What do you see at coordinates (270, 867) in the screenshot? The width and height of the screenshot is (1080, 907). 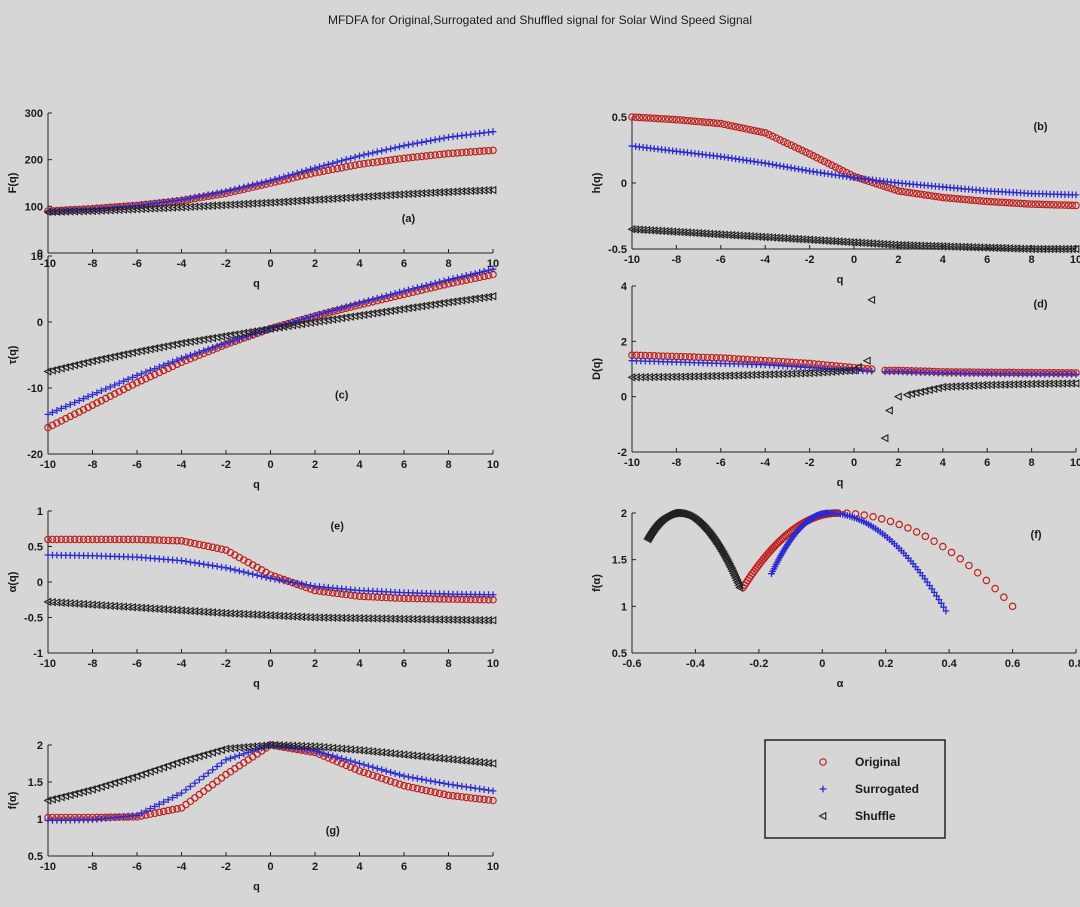 I see `x-tick-label: 0` at bounding box center [270, 867].